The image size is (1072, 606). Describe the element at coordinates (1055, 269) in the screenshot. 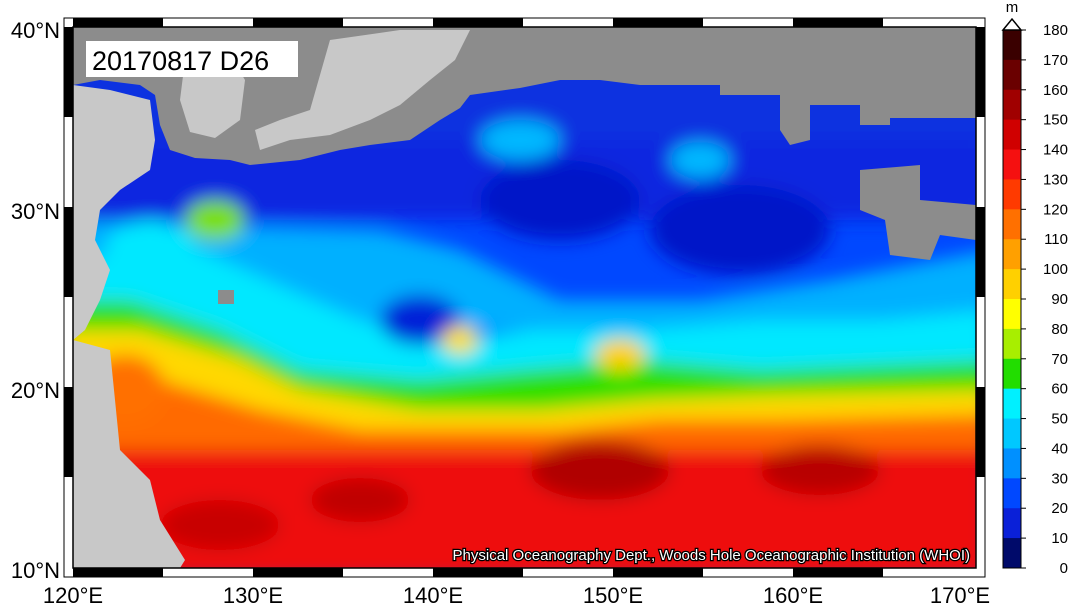

I see `colorbar-label: 100` at that location.